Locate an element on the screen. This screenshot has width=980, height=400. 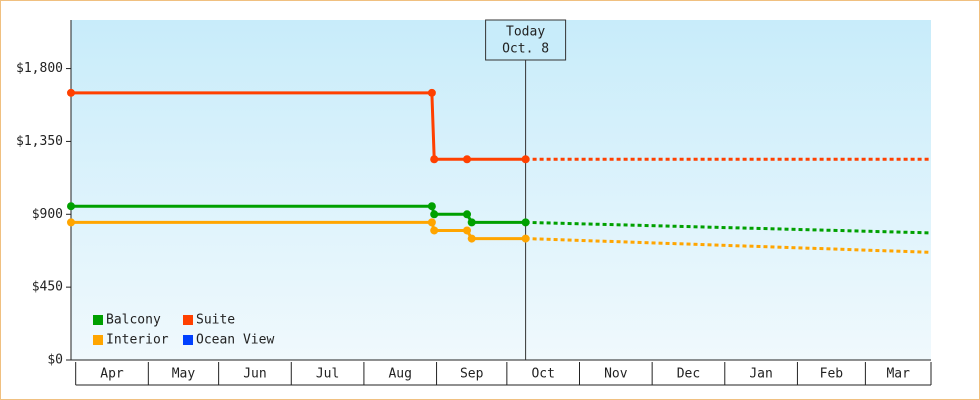
x-tick-label: Oct is located at coordinates (542, 374).